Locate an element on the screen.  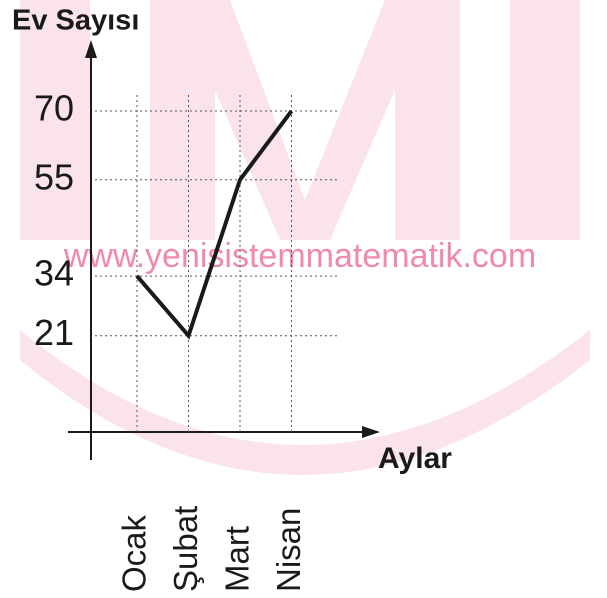
y-tick-label: 21 is located at coordinates (54, 332).